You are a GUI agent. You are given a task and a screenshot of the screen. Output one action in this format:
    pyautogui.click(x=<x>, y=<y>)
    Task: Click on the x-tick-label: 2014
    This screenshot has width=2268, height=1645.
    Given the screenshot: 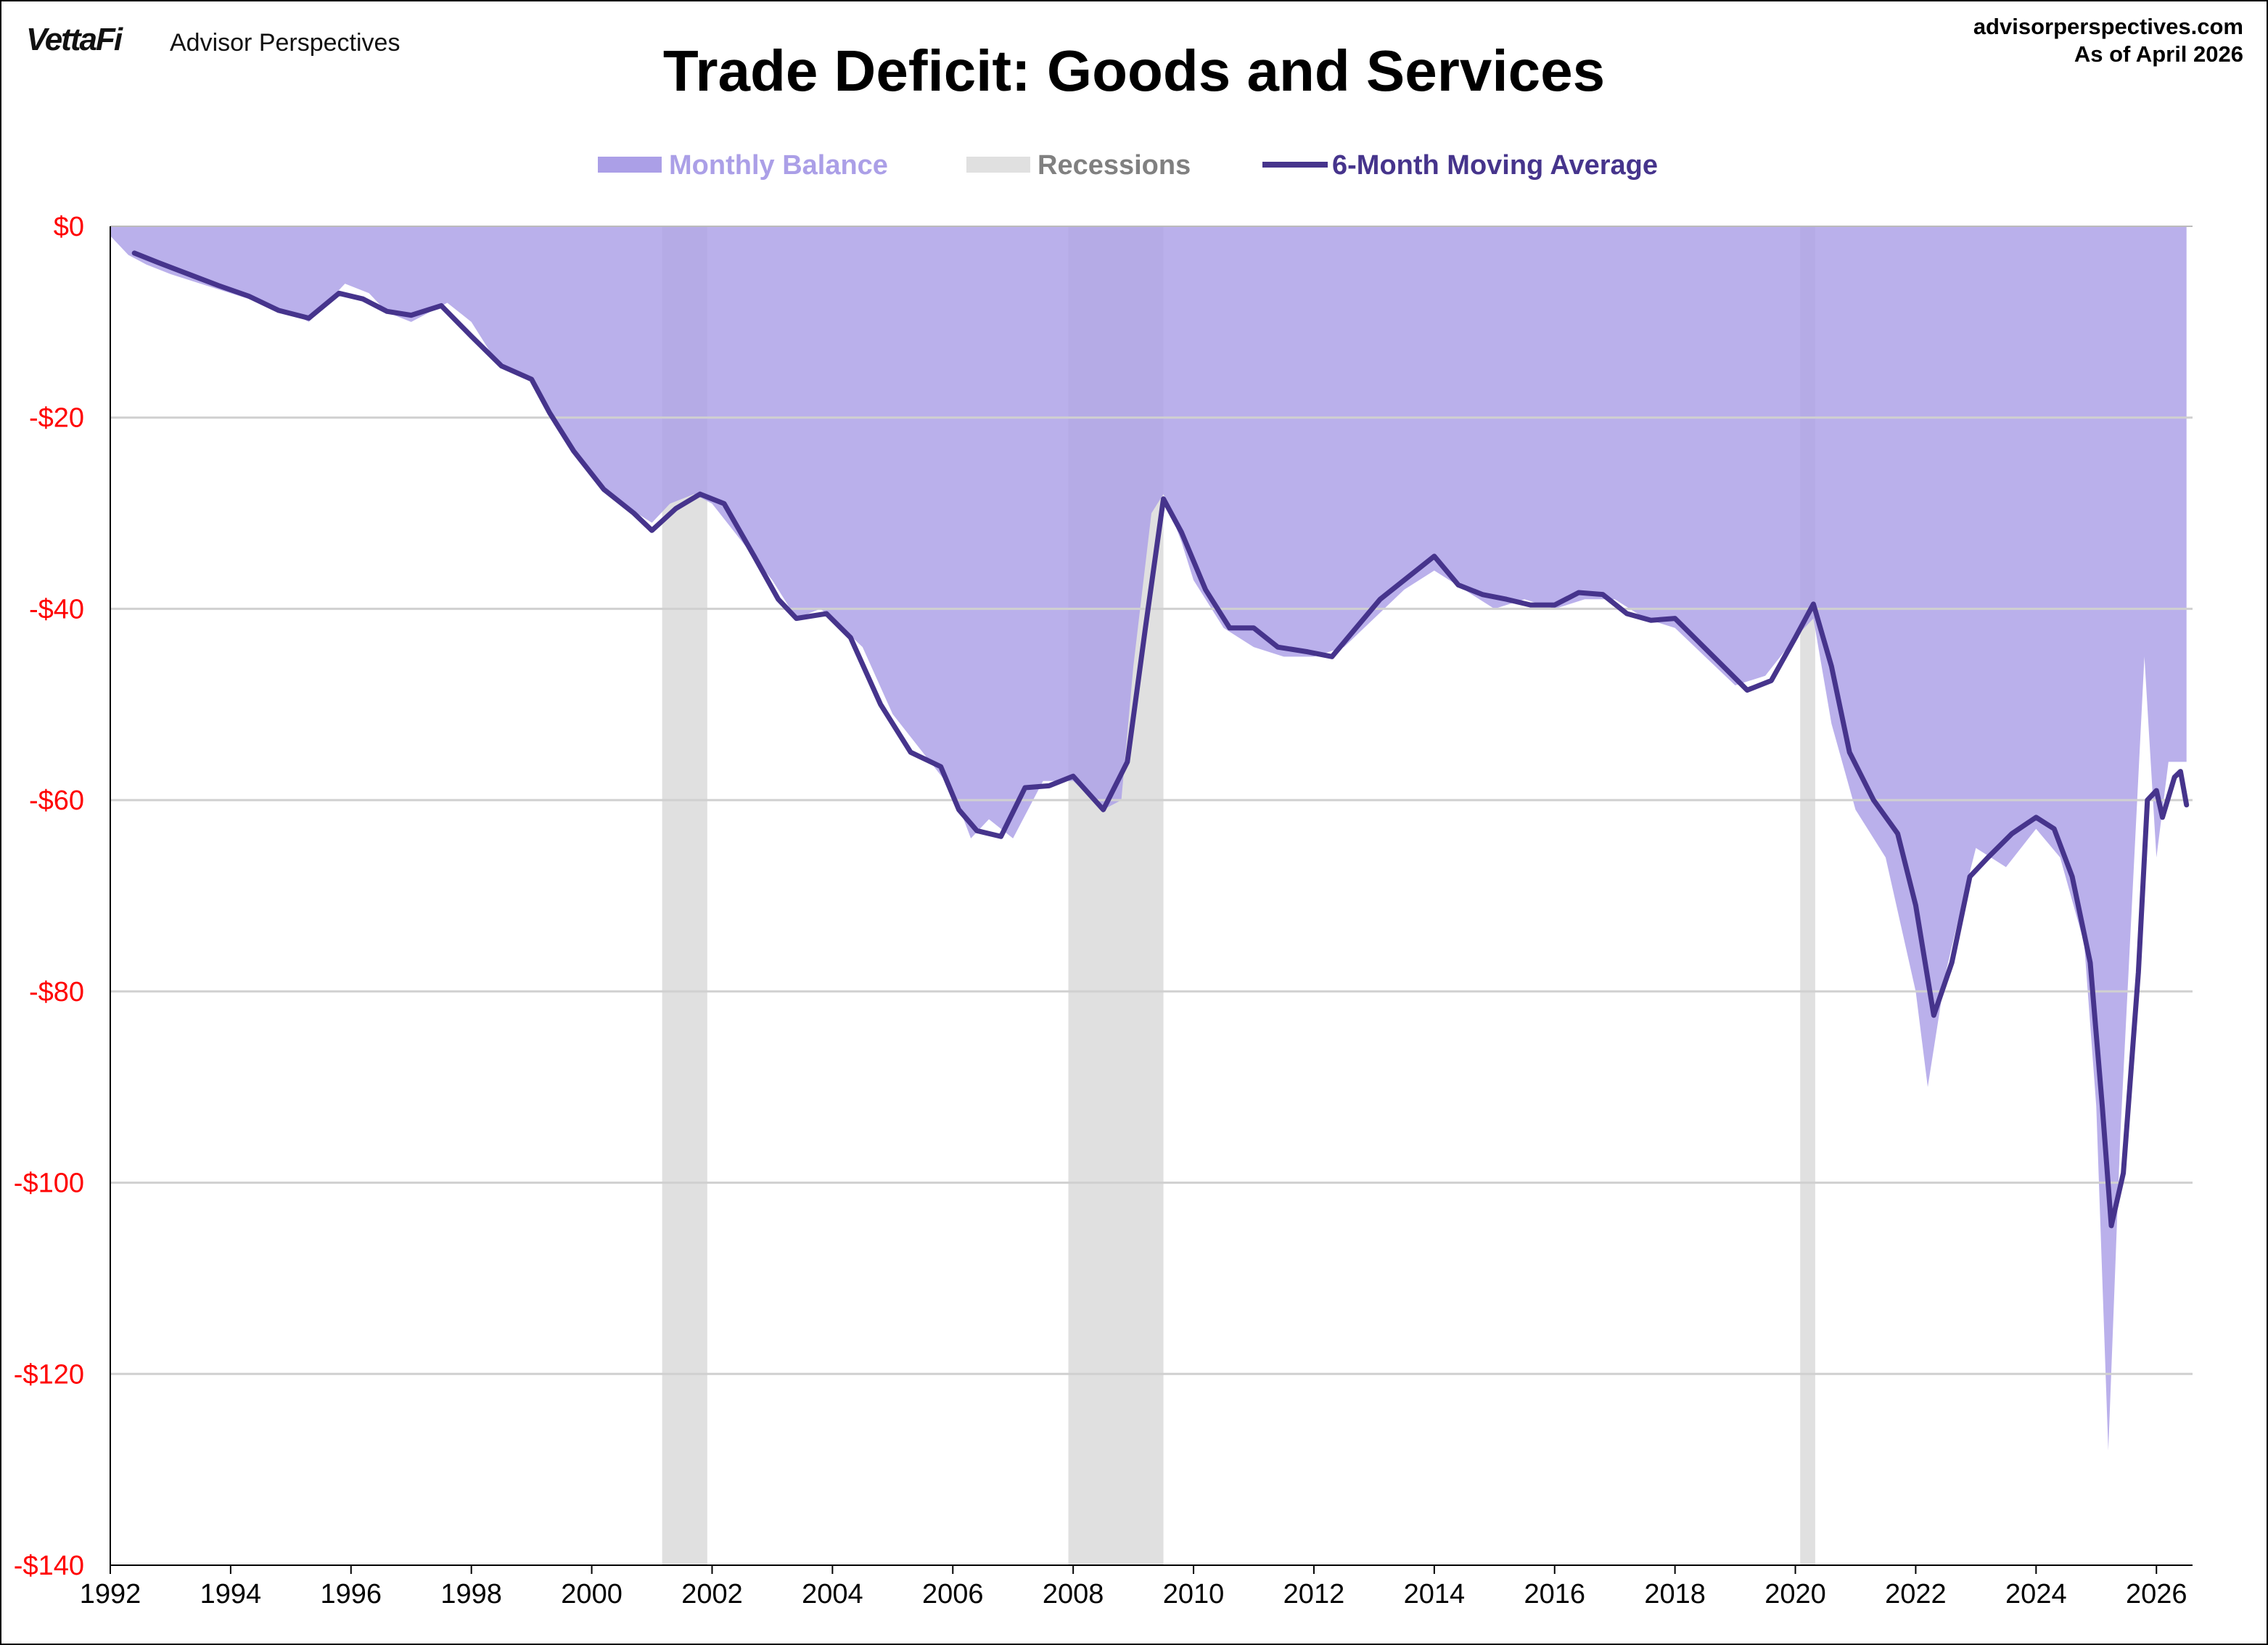 What is the action you would take?
    pyautogui.click(x=1435, y=1594)
    